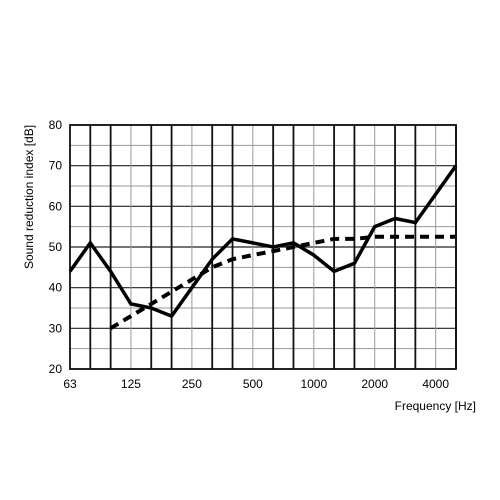 The width and height of the screenshot is (500, 500). Describe the element at coordinates (56, 328) in the screenshot. I see `y-tick-label: 30` at that location.